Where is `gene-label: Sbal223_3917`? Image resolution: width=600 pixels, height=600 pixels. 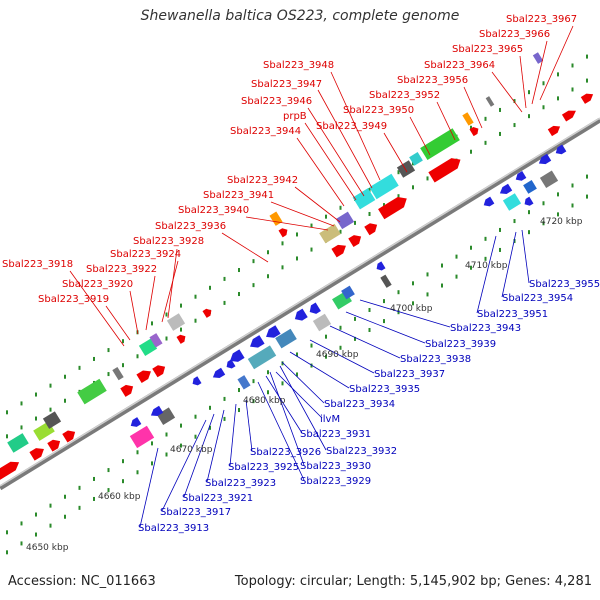
gene-label: Sbal223_3917 is located at coordinates (195, 512).